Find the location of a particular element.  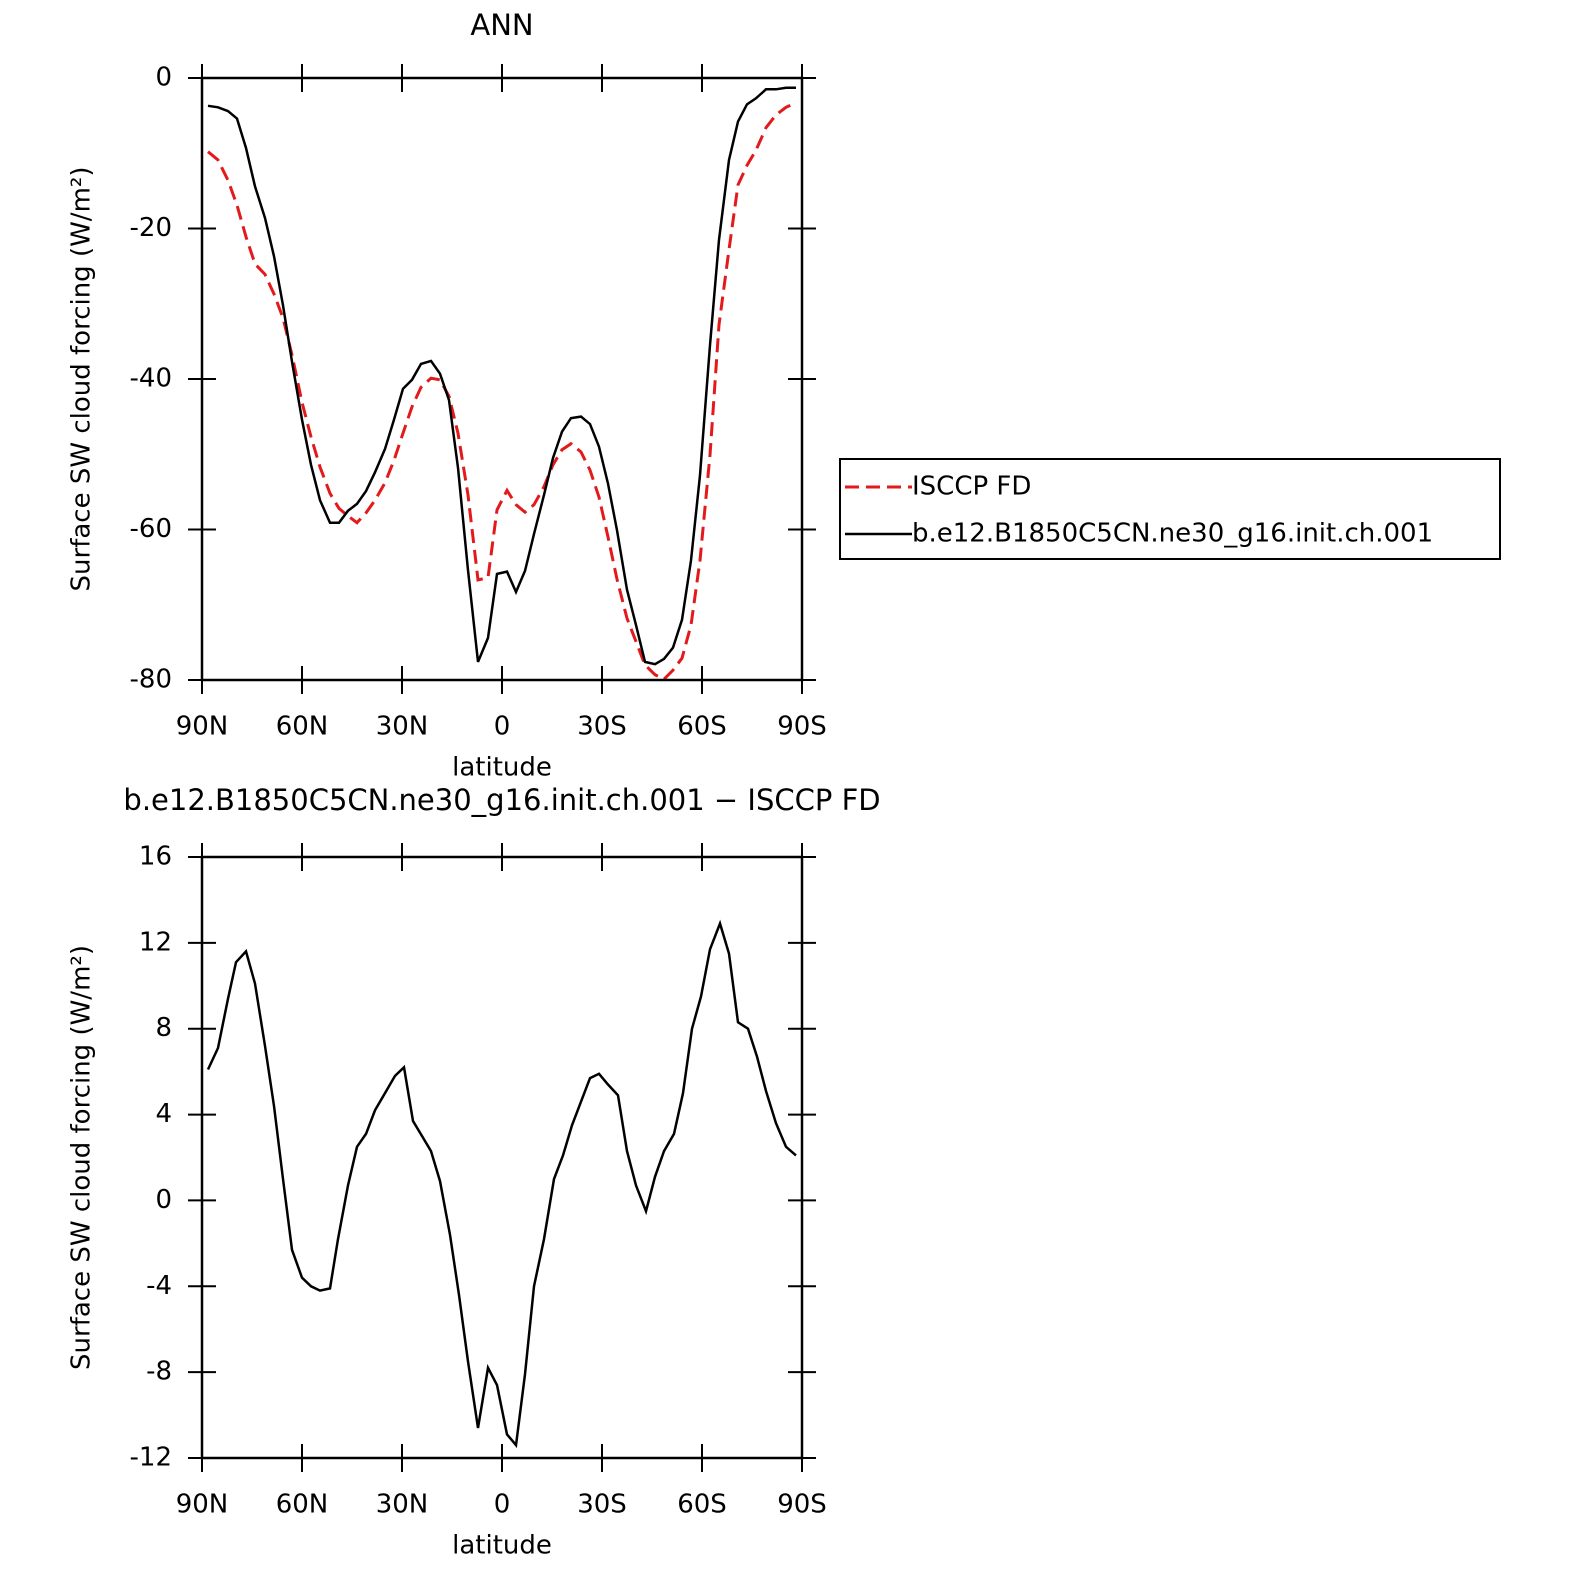

y-tick-label: -12 is located at coordinates (151, 1458).